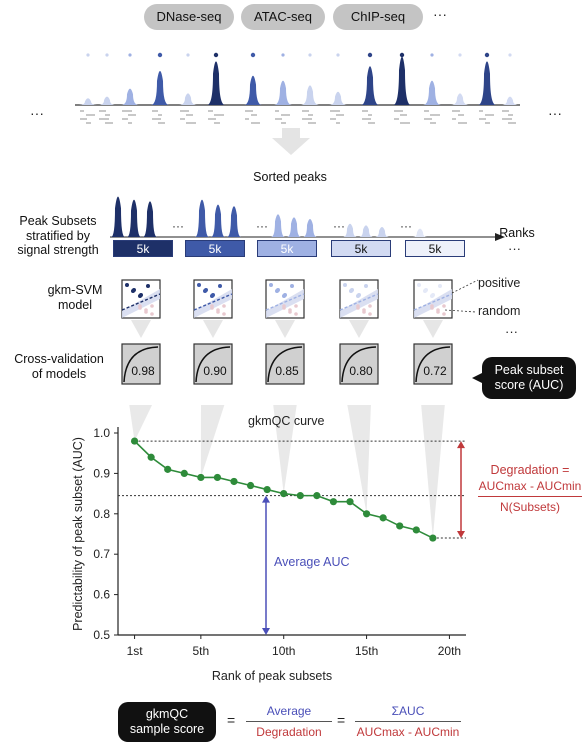 The width and height of the screenshot is (583, 751). What do you see at coordinates (296, 103) in the screenshot?
I see `genome-track: ··· ···` at bounding box center [296, 103].